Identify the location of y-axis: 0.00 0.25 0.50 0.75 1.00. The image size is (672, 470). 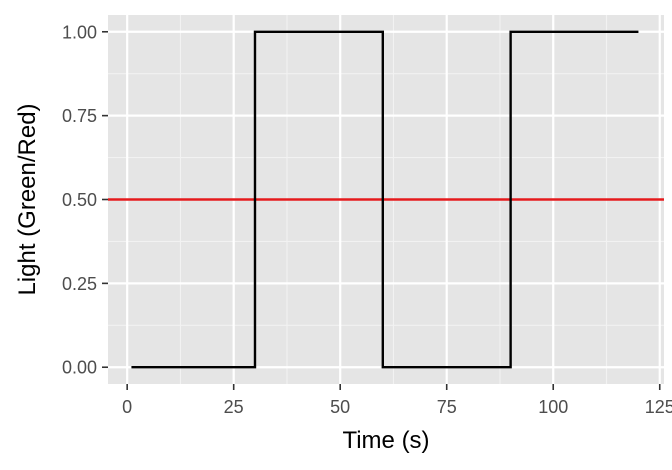
(85, 200).